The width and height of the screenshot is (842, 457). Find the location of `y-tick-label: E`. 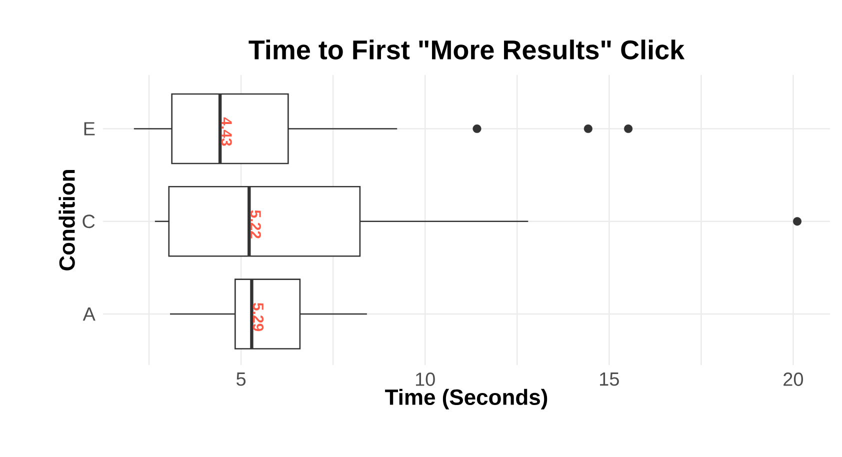

y-tick-label: E is located at coordinates (89, 129).